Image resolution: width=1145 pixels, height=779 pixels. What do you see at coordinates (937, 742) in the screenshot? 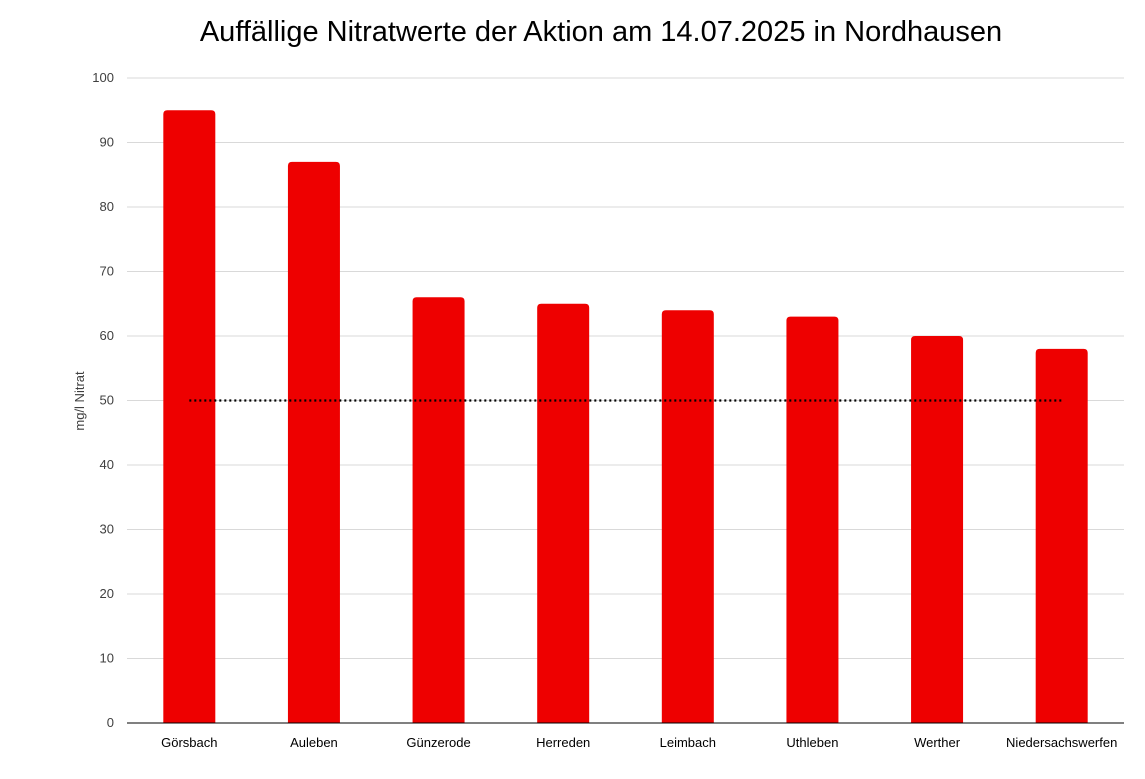
I see `x-tick-label: Werther` at bounding box center [937, 742].